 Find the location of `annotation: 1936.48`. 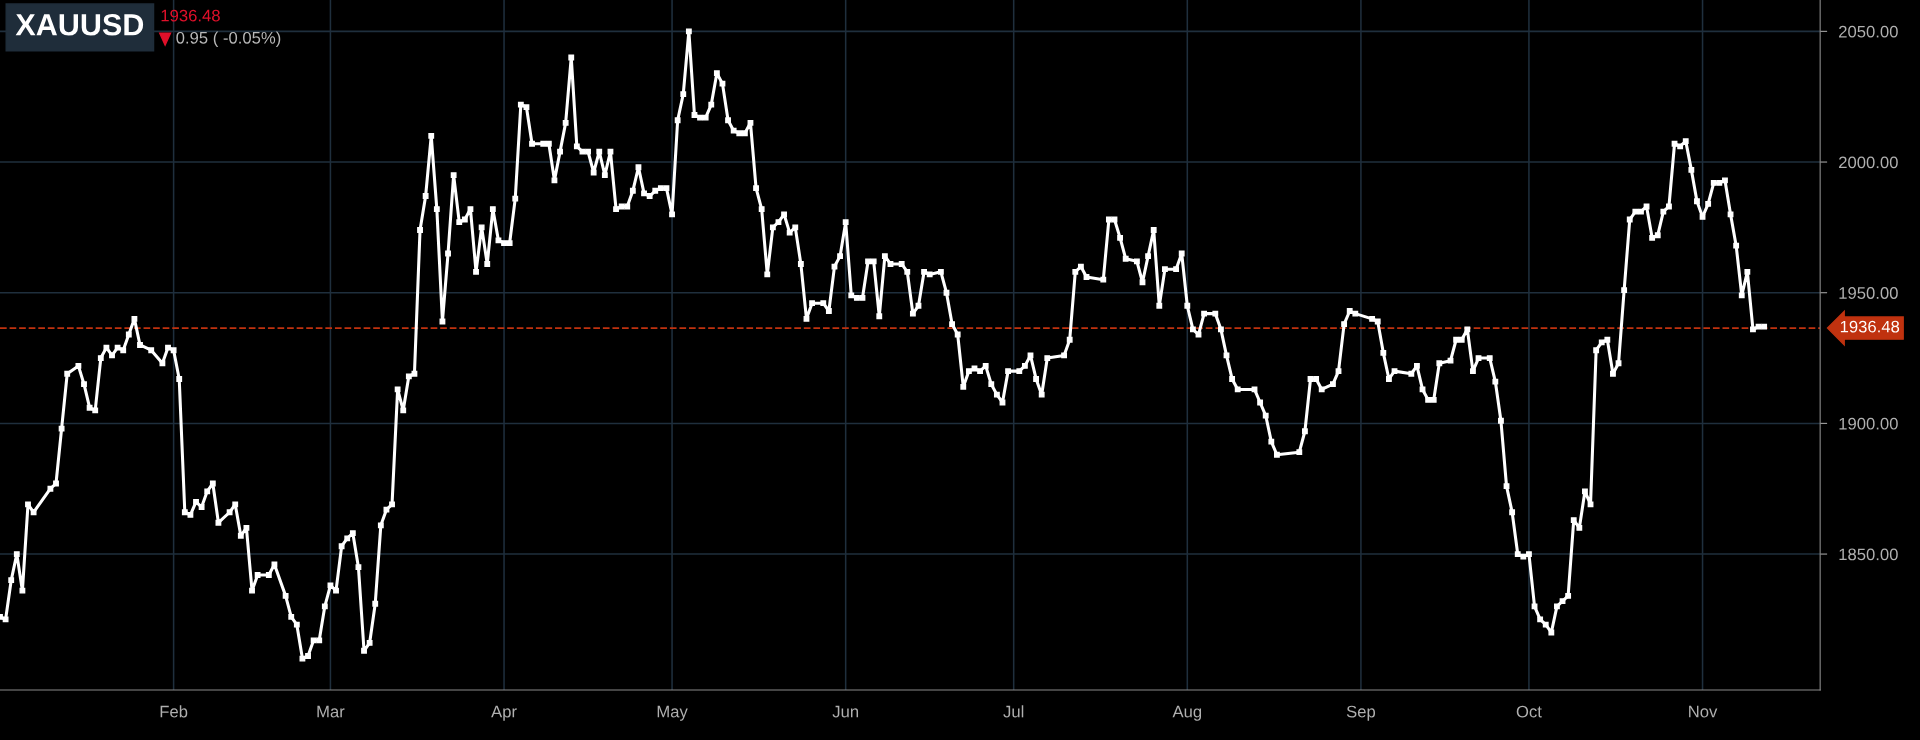

annotation: 1936.48 is located at coordinates (190, 15).